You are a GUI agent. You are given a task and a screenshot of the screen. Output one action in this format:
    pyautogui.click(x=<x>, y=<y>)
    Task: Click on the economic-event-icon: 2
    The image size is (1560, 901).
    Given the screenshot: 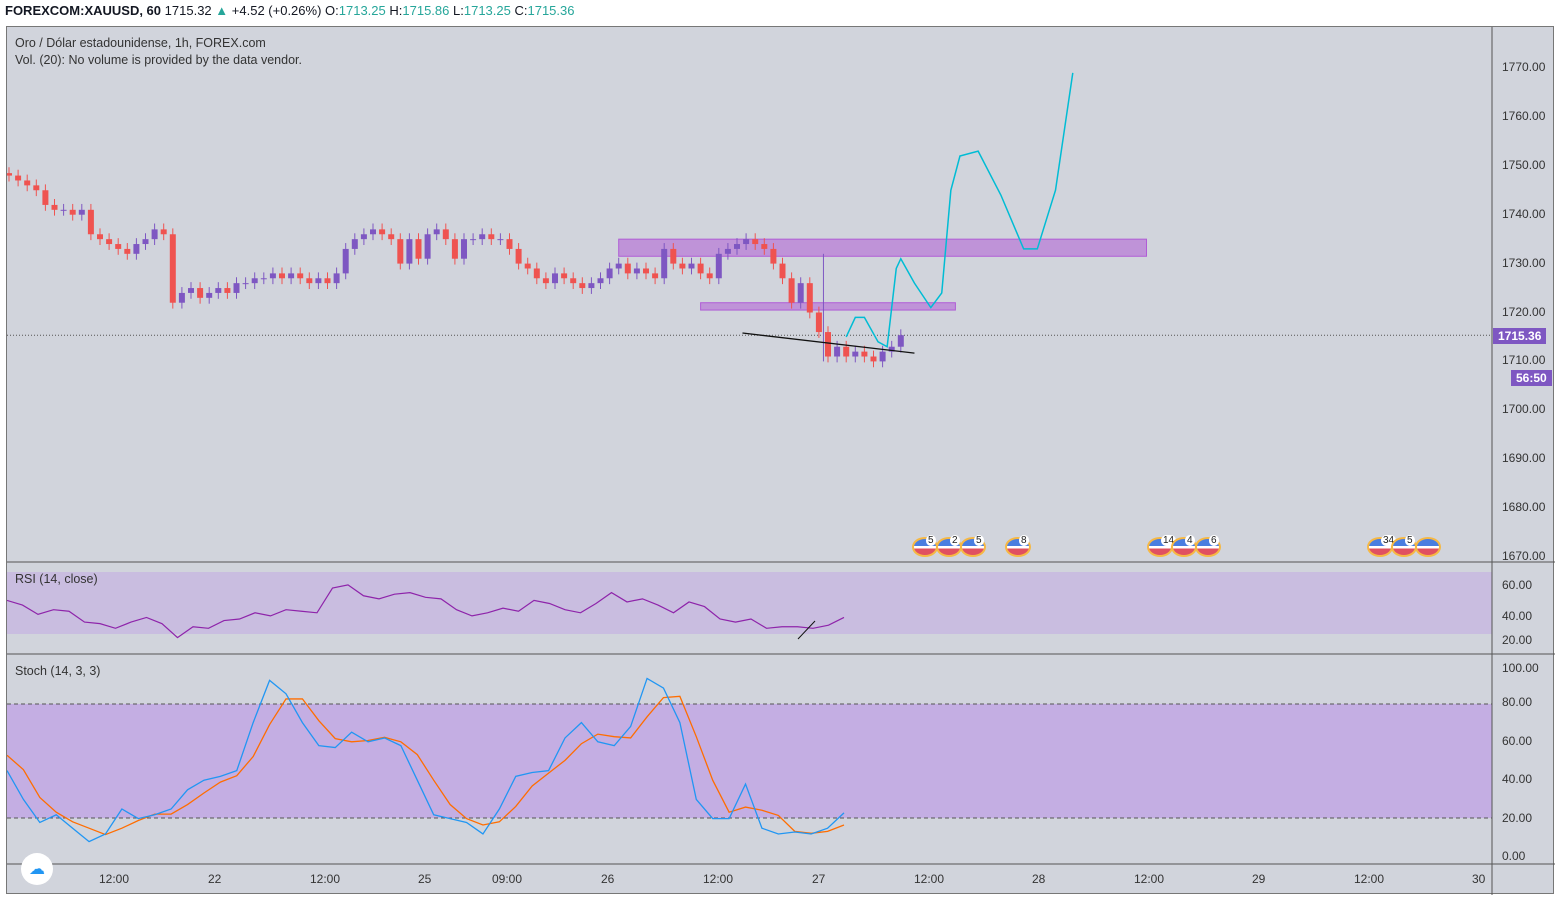 What is the action you would take?
    pyautogui.click(x=949, y=546)
    